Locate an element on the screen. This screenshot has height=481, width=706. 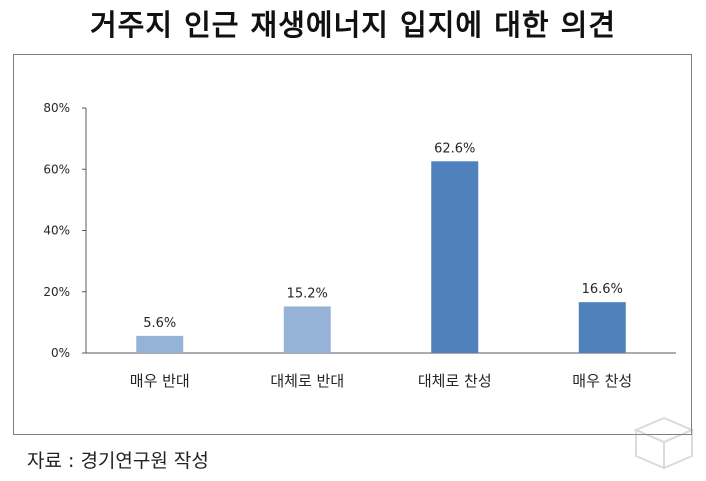
x-category-label: 대체로 반대 is located at coordinates (307, 381).